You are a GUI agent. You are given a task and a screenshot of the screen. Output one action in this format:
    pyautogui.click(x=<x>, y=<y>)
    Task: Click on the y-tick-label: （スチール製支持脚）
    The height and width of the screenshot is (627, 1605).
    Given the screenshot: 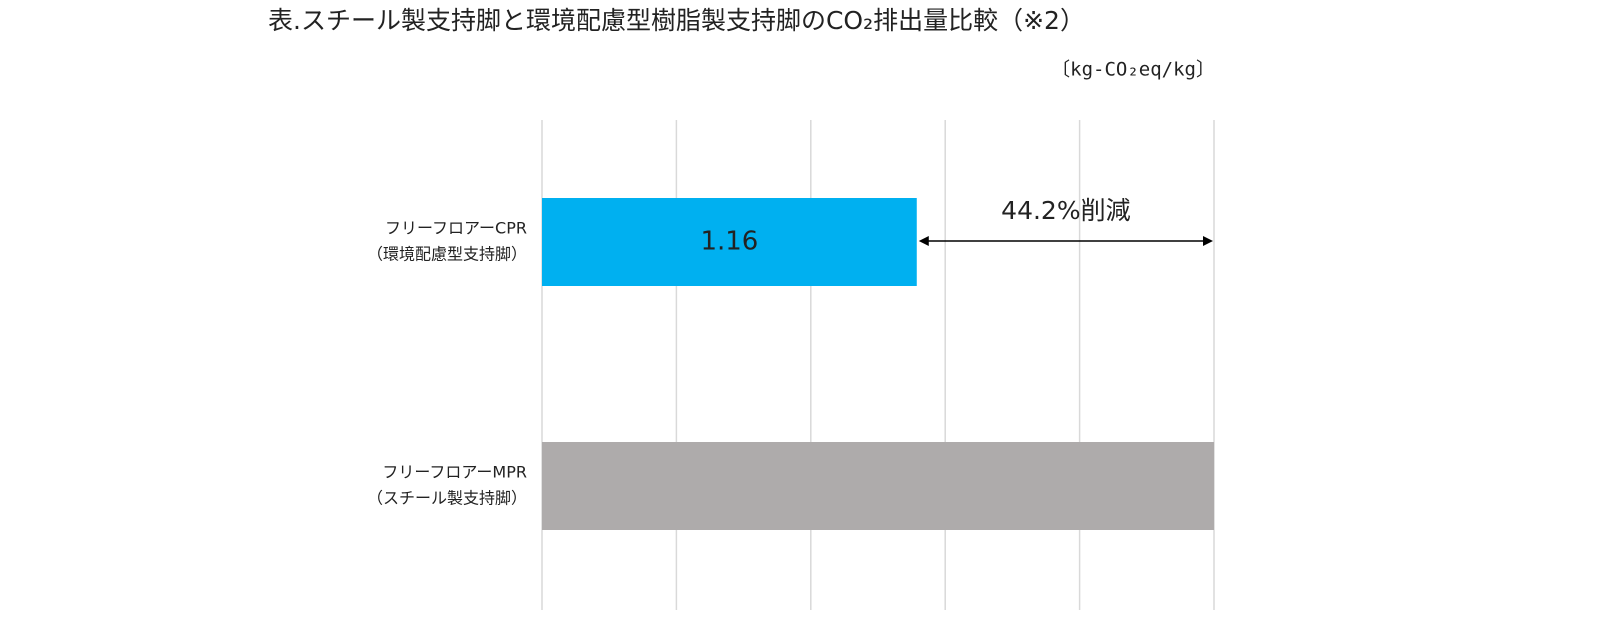 What is the action you would take?
    pyautogui.click(x=447, y=498)
    